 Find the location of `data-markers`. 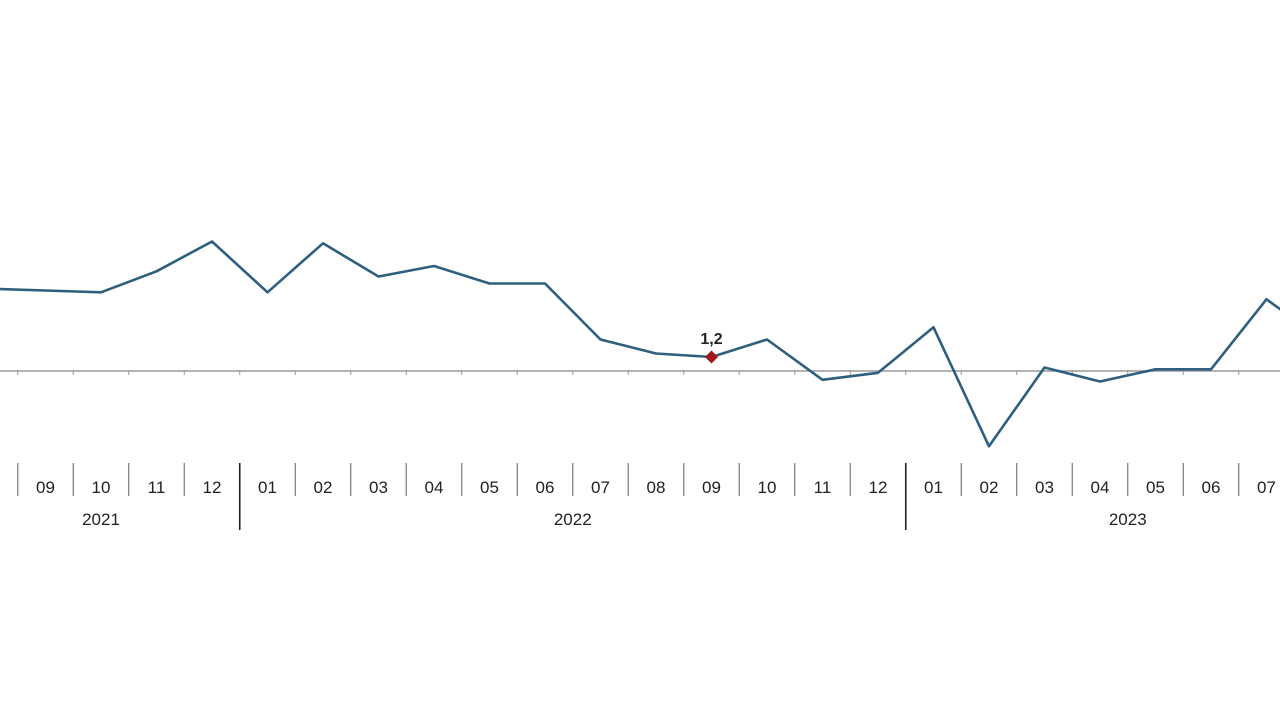

data-markers is located at coordinates (711, 357).